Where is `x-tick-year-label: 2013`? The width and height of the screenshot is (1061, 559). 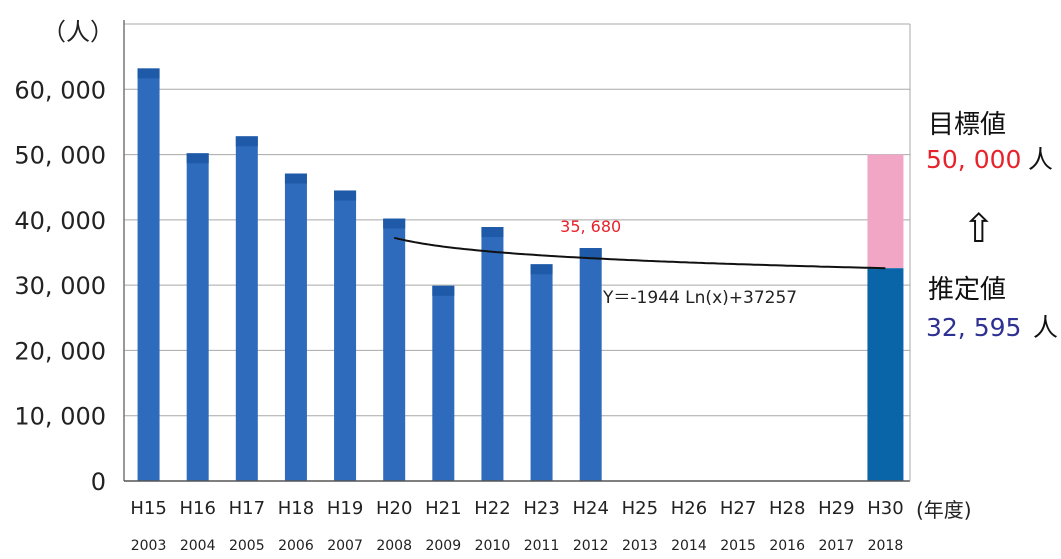
x-tick-year-label: 2013 is located at coordinates (640, 546).